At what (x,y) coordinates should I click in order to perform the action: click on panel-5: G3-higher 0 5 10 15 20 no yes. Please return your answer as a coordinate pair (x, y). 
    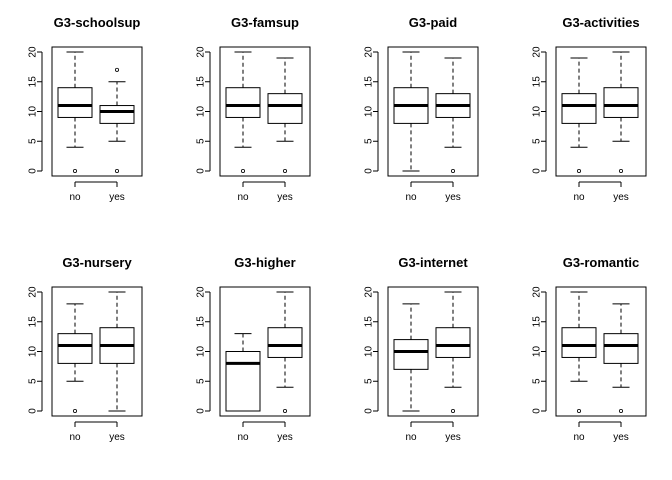
    Looking at the image, I should click on (253, 349).